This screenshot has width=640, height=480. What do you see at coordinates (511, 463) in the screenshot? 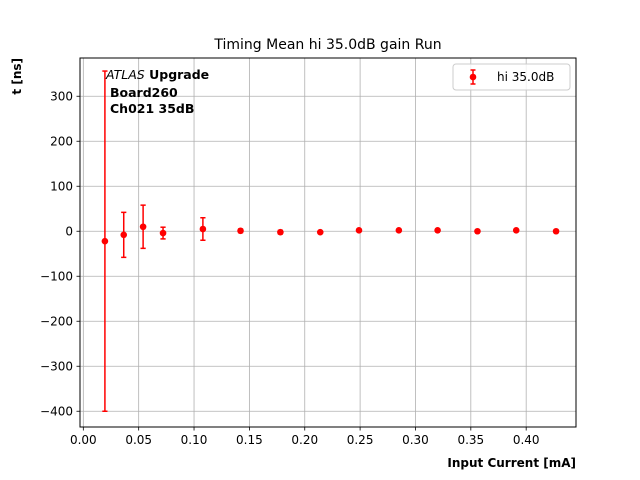
I see `x-axis-label: Input Current [mA]` at bounding box center [511, 463].